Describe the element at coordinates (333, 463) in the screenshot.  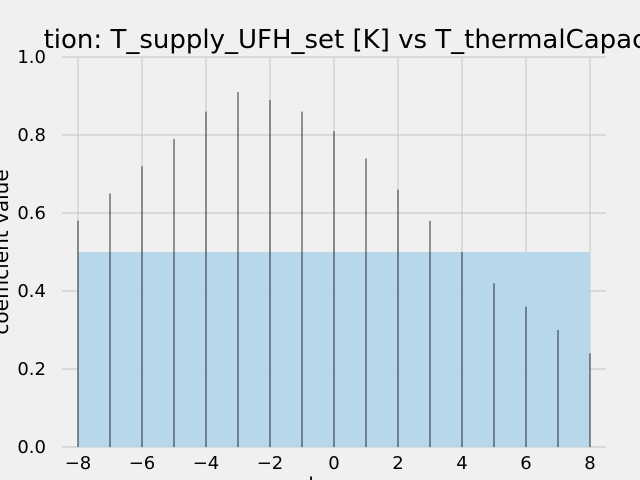
I see `x-tick-label: 0` at that location.